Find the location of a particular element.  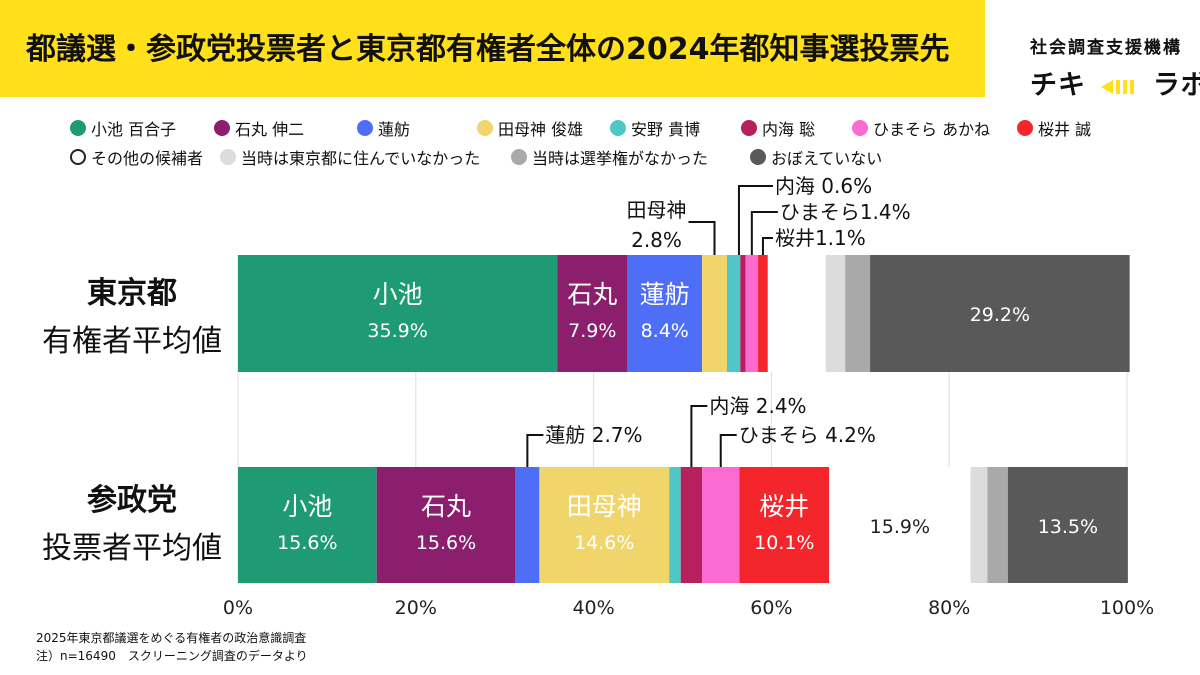

legend-item: 蓮舫 is located at coordinates (383, 128).